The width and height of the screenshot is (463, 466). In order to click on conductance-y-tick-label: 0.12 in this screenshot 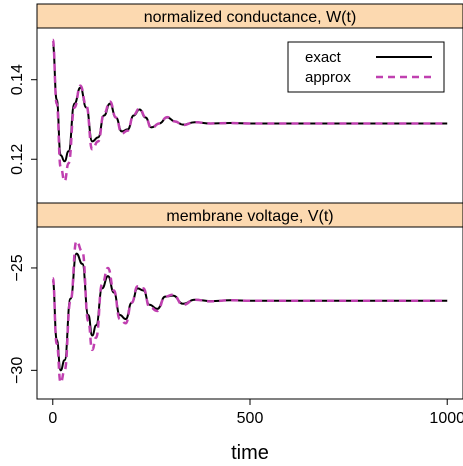, I will do `click(17, 159)`.